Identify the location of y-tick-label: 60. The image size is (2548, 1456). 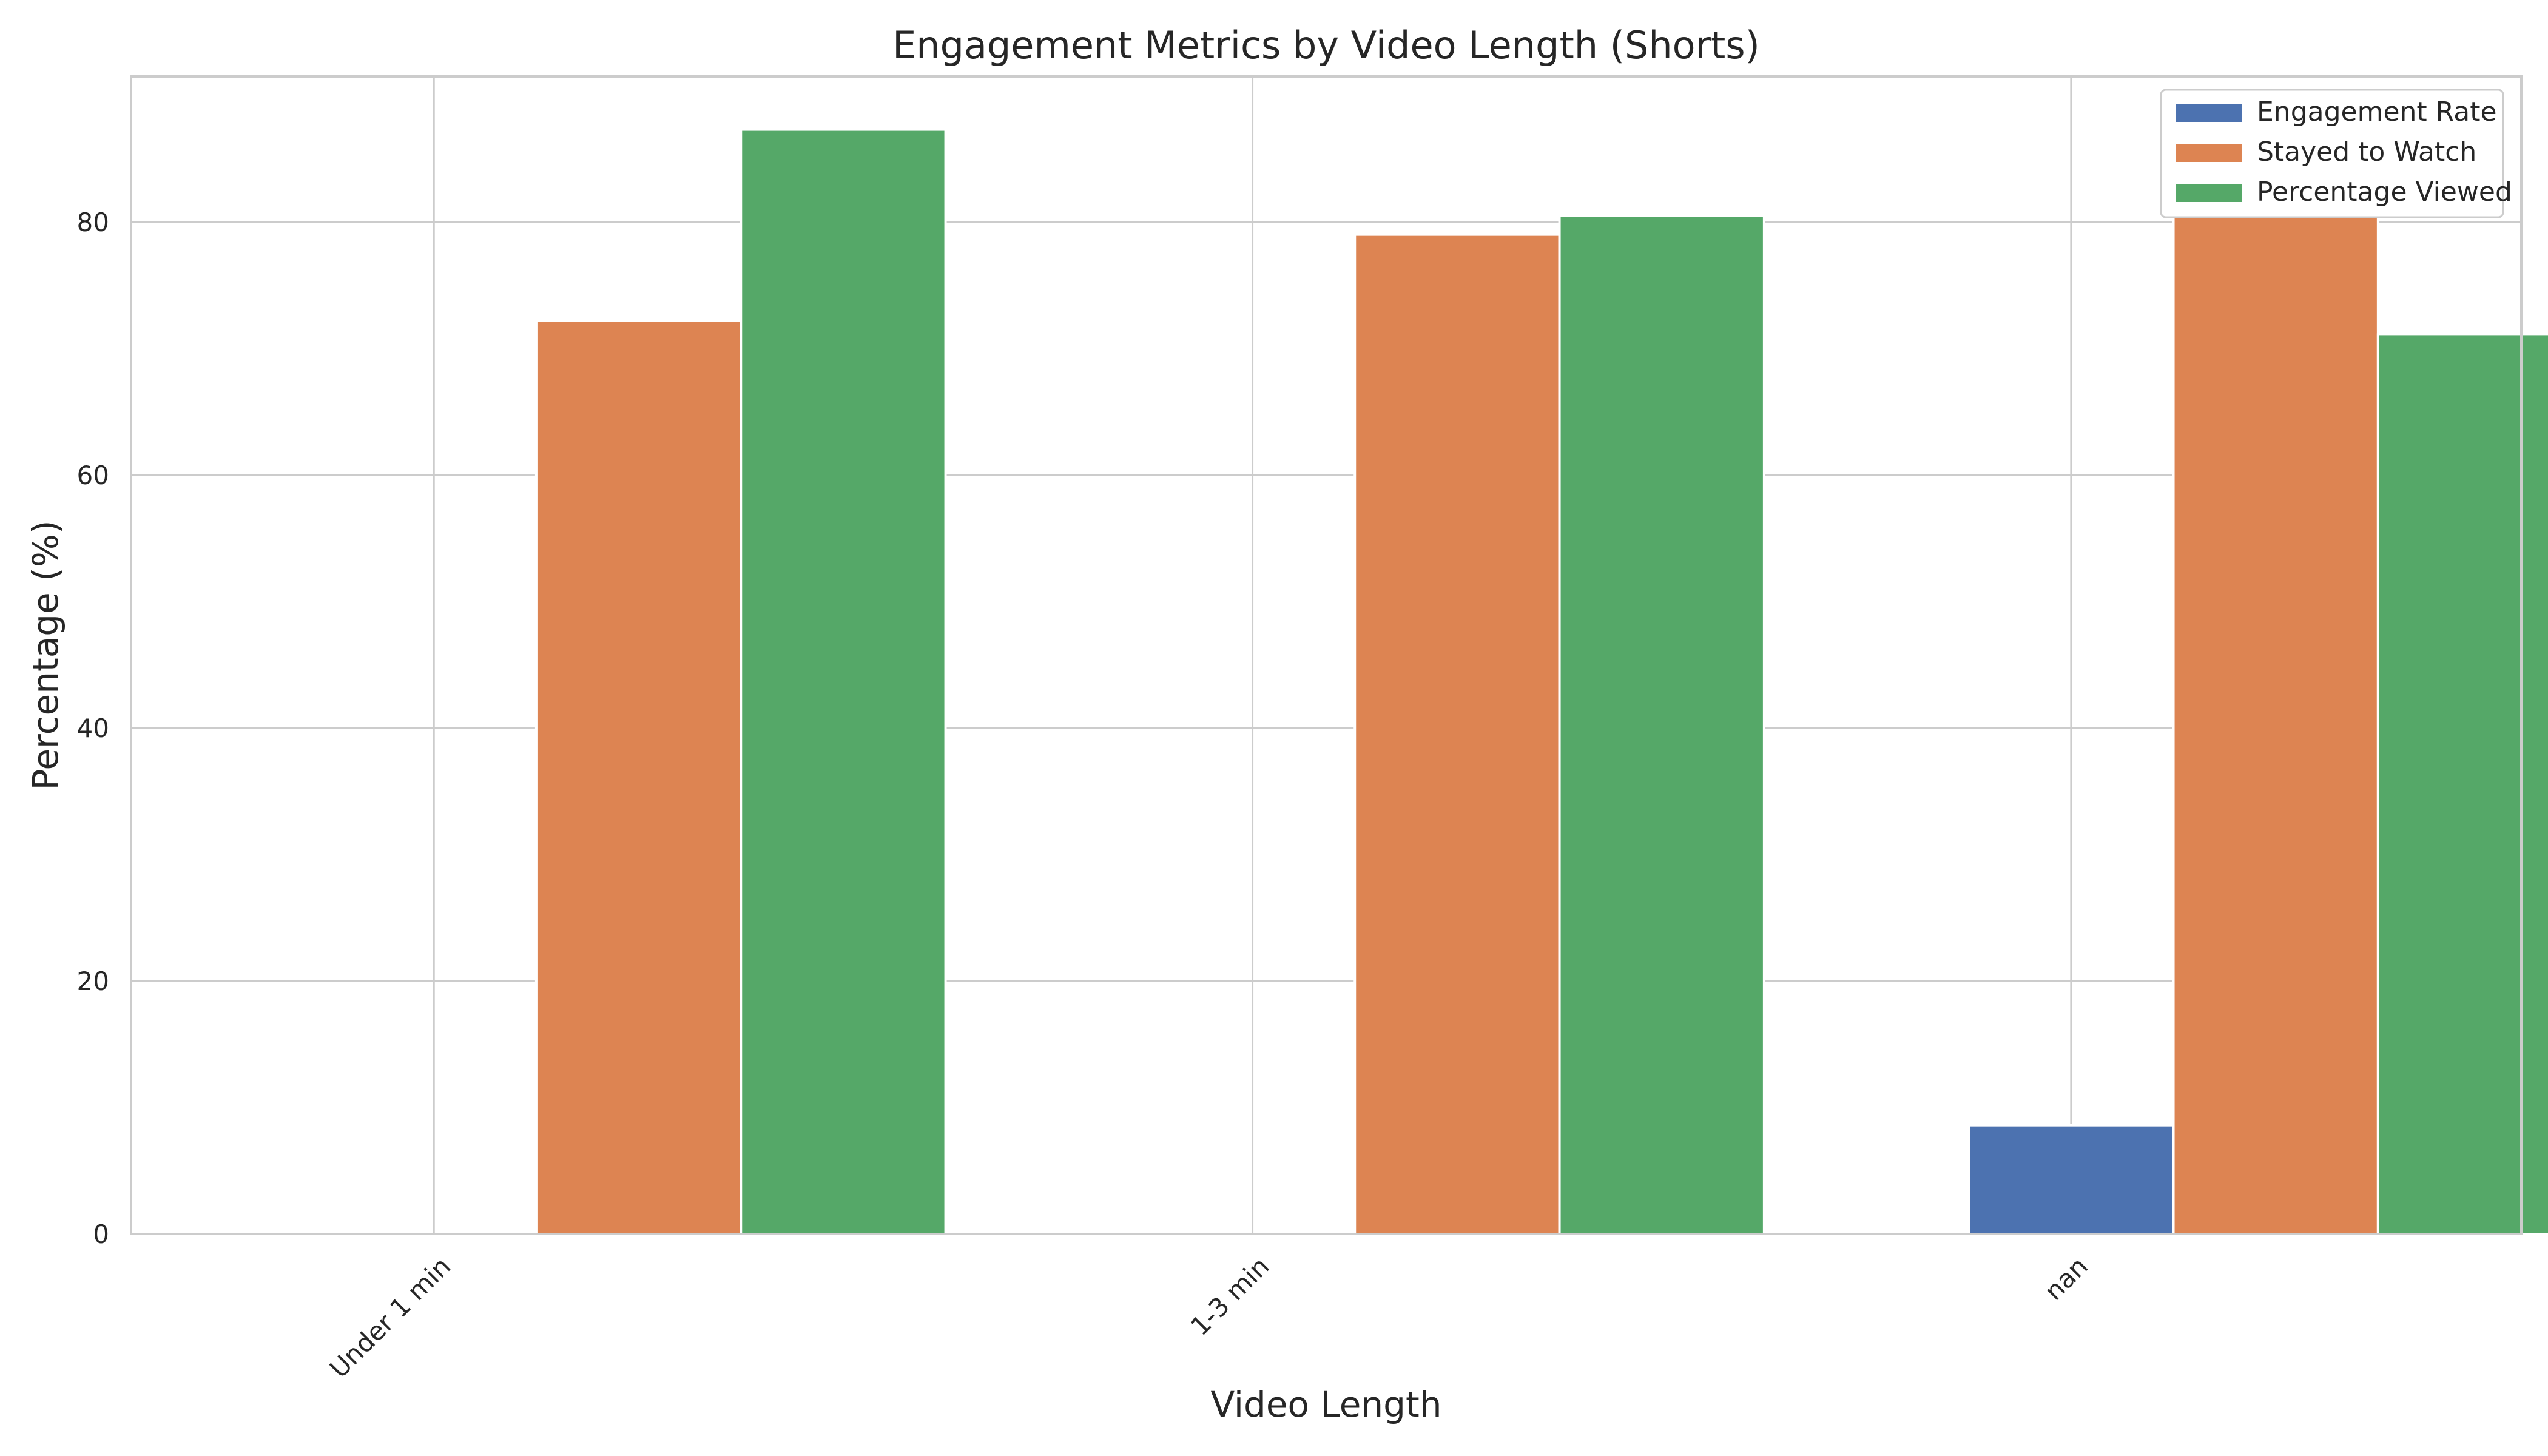
(93, 475).